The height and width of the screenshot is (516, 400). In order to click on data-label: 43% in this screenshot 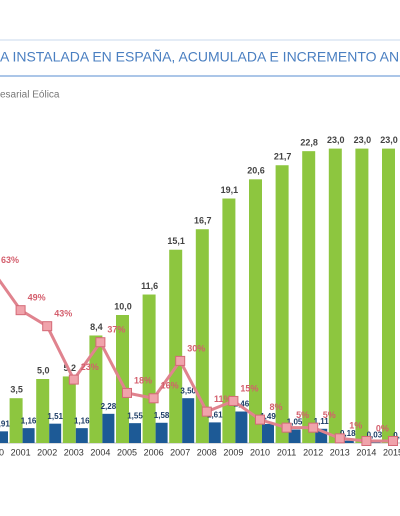, I will do `click(63, 314)`.